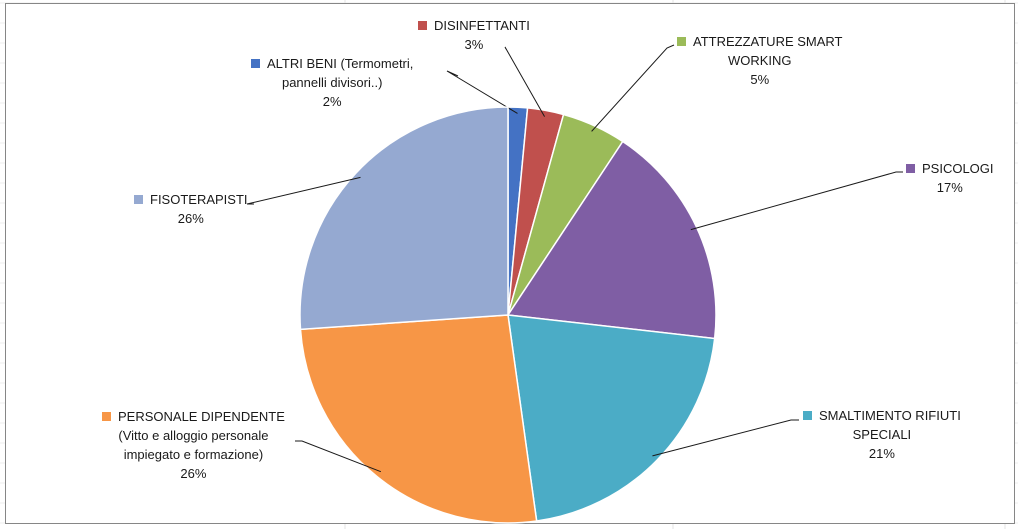 The height and width of the screenshot is (529, 1018). I want to click on label-line: DISINFETTANTI, so click(474, 25).